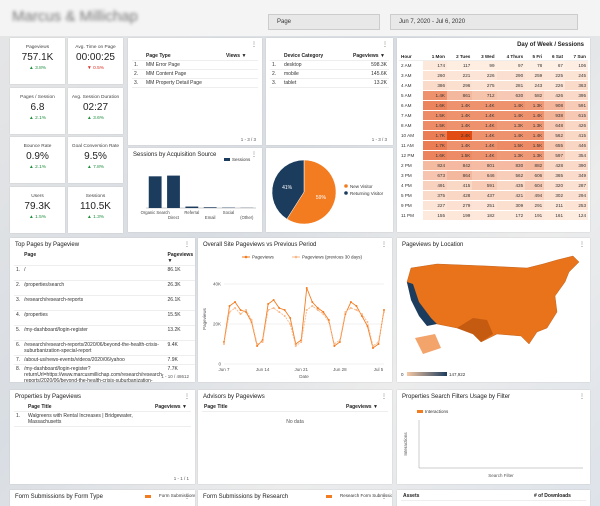 The image size is (600, 506). Describe the element at coordinates (460, 135) in the screenshot. I see `heat-cell: 2.4K` at that location.